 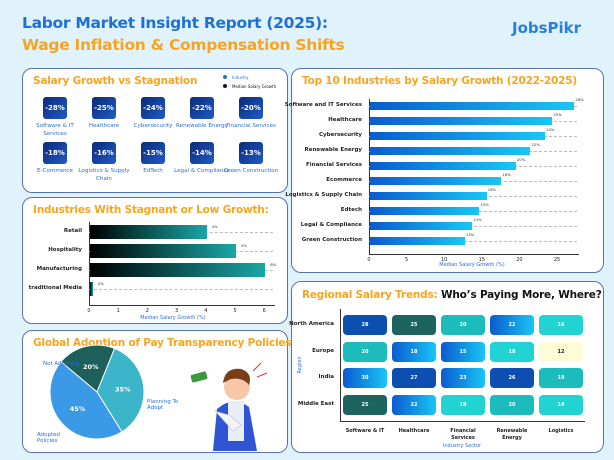 What do you see at coordinates (173, 318) in the screenshot?
I see `x-axis-label: Median Salary Growth (%)` at bounding box center [173, 318].